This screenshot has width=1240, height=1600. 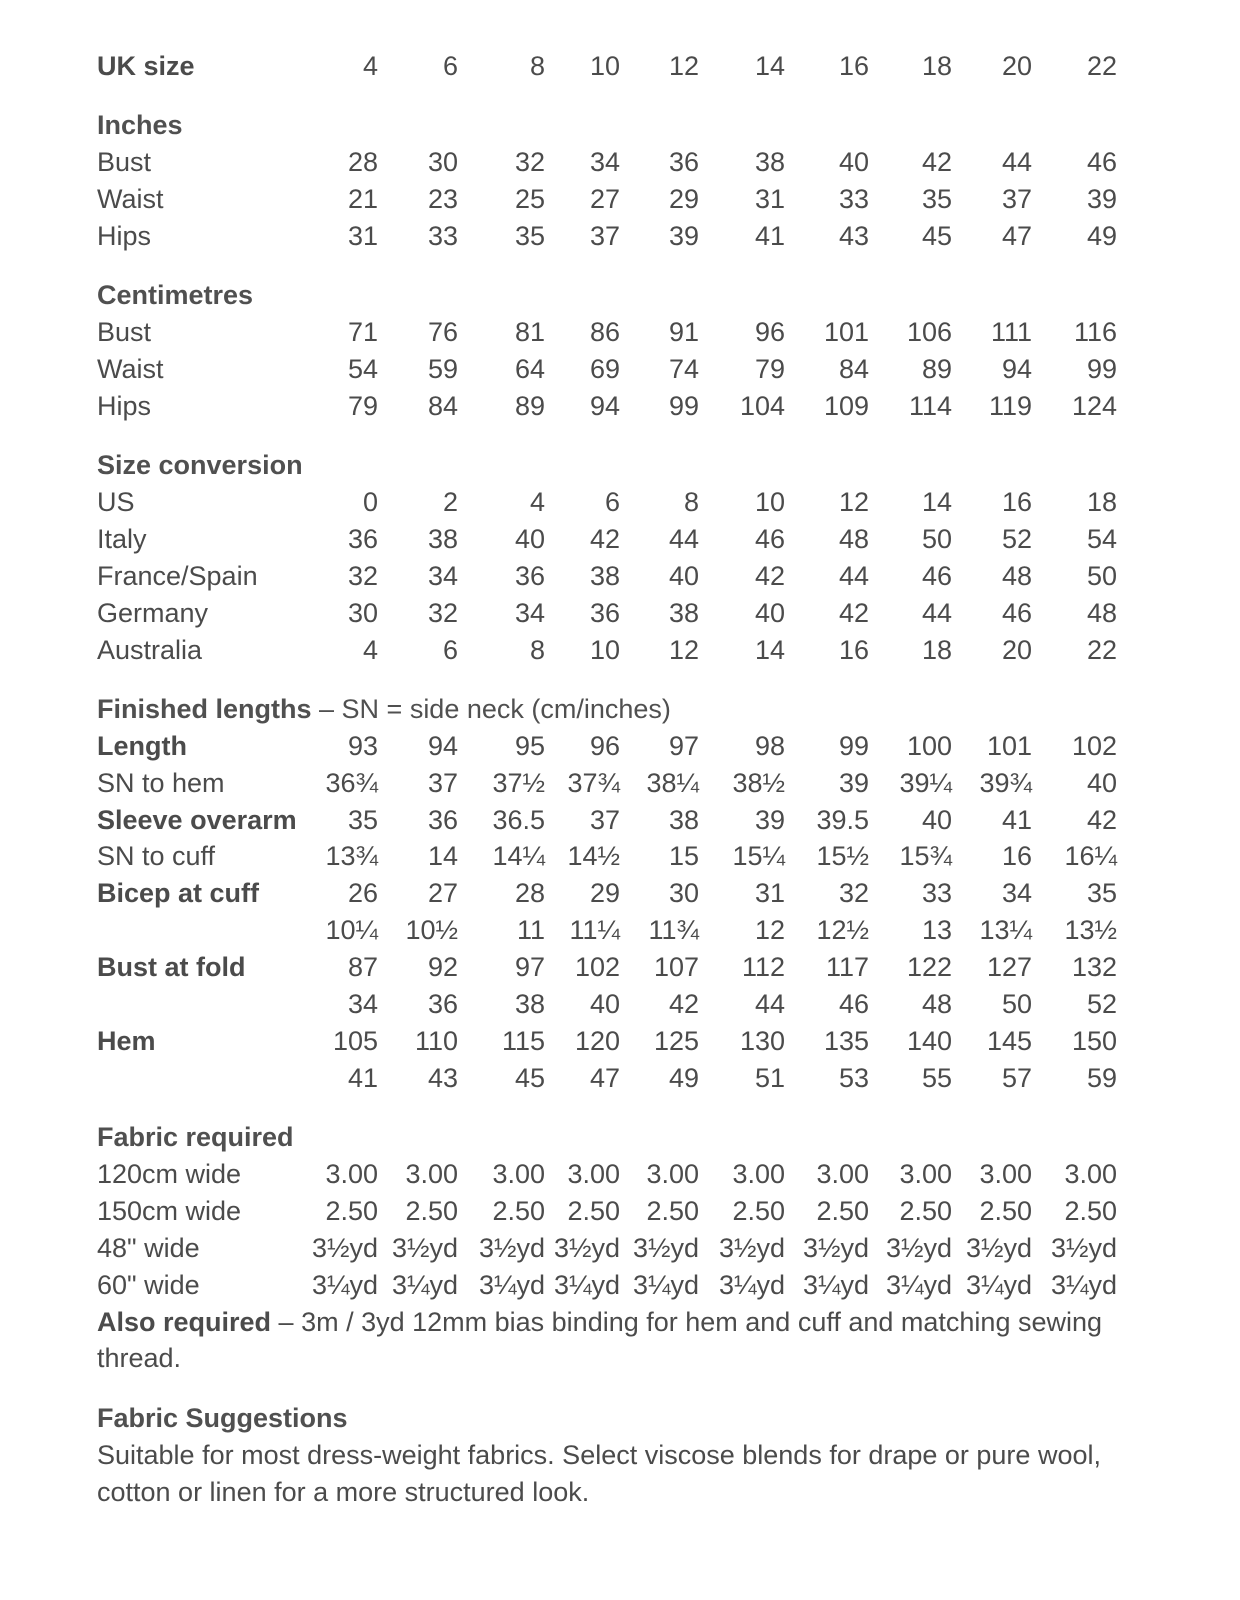 What do you see at coordinates (925, 782) in the screenshot?
I see `table-cell: 39¼` at bounding box center [925, 782].